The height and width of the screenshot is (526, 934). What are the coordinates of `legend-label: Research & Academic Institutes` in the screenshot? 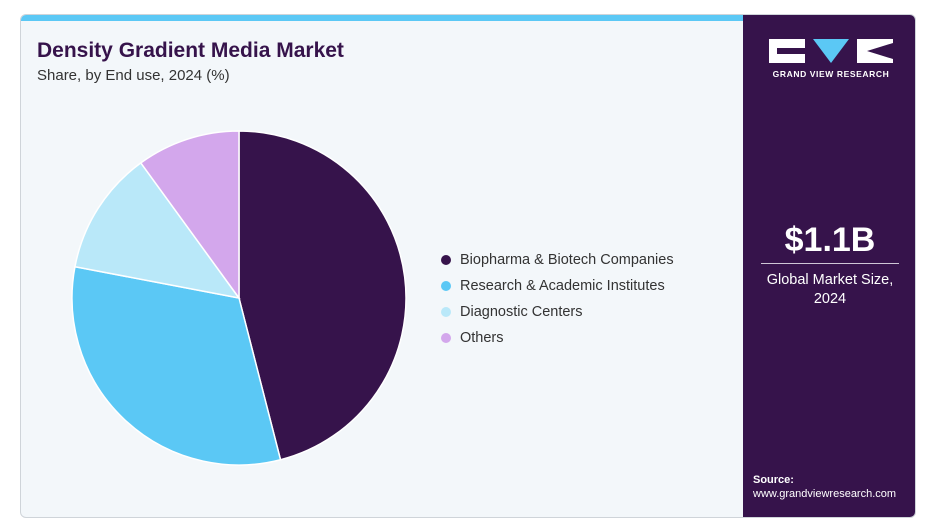 It's located at (562, 286).